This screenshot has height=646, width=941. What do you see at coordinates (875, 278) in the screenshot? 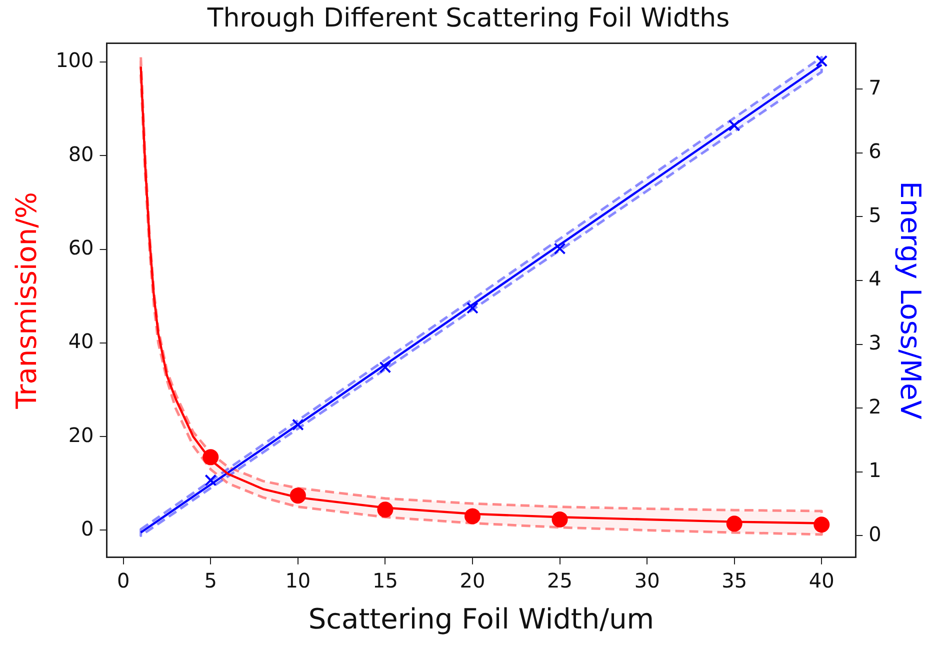
I see `y2-tick-label: 4` at bounding box center [875, 278].